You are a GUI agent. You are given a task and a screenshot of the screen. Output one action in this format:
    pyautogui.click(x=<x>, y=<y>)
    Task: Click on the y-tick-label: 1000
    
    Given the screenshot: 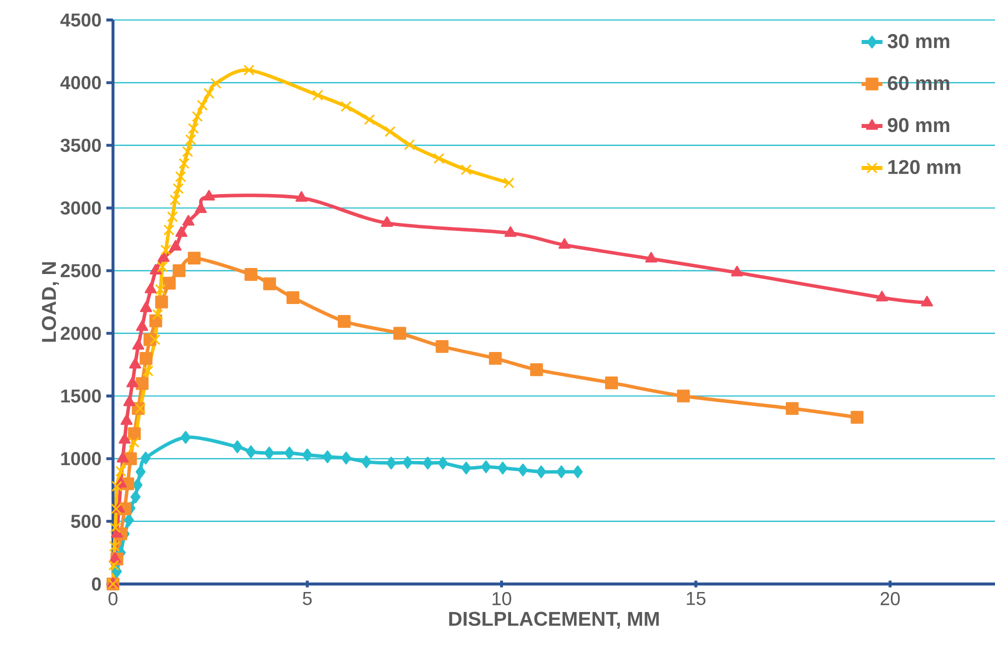 What is the action you would take?
    pyautogui.click(x=81, y=459)
    